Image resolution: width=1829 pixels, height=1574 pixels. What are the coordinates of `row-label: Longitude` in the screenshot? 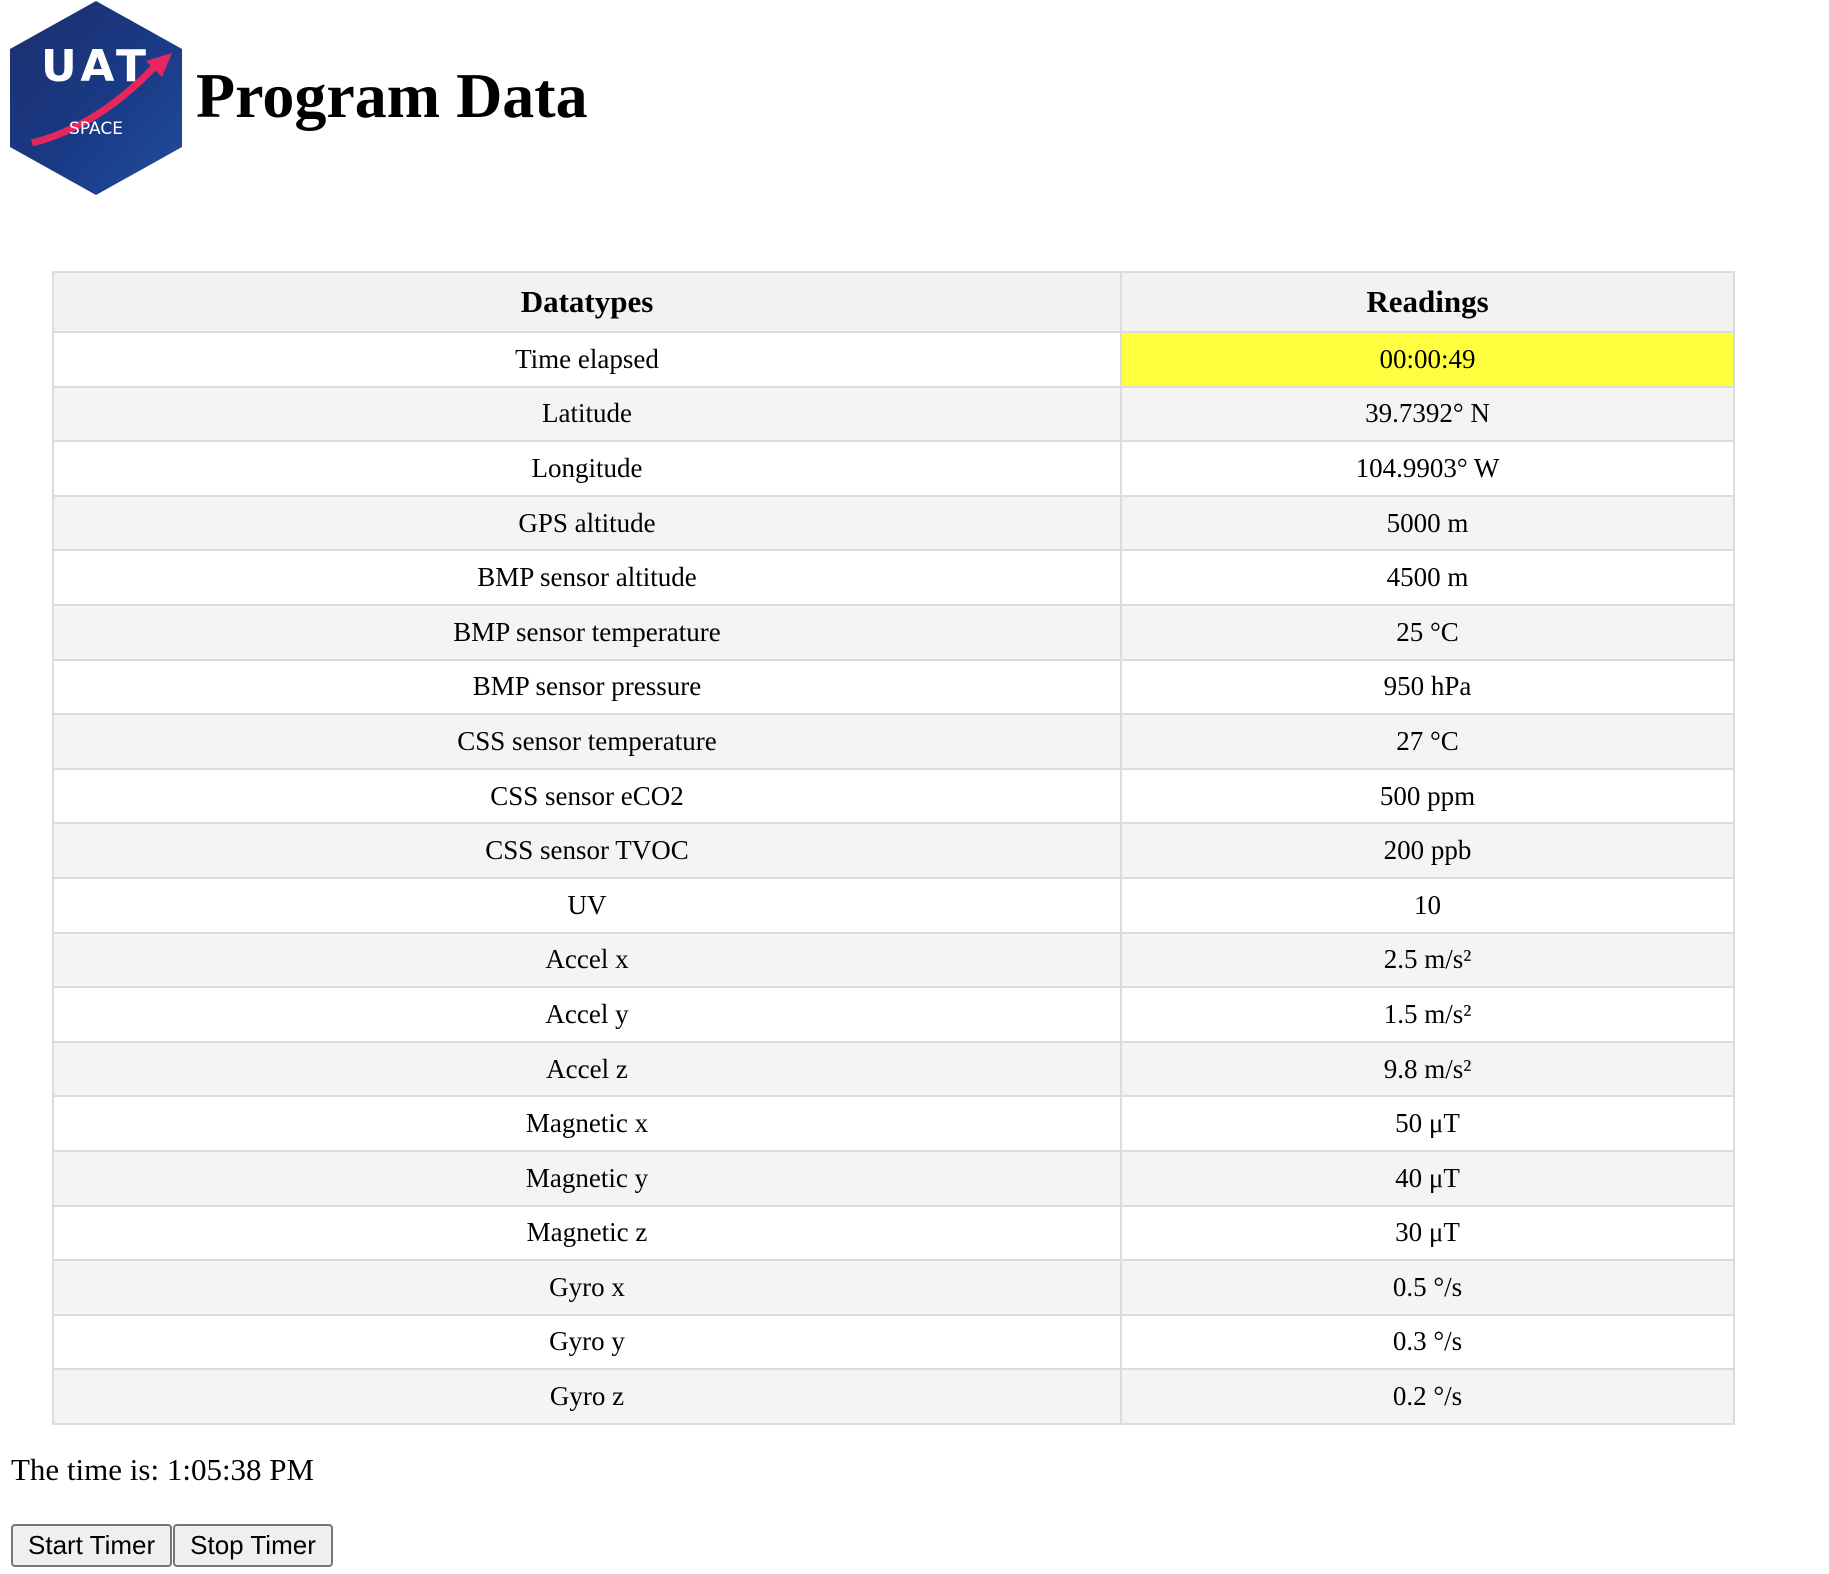 It's located at (587, 468).